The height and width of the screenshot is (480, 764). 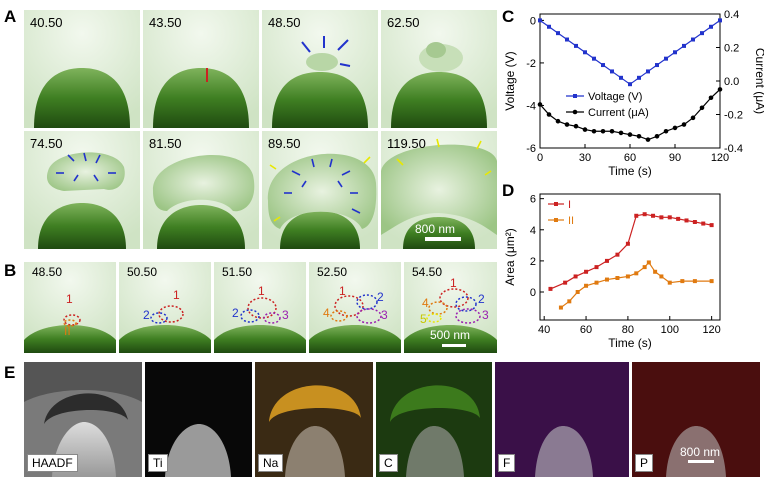 I want to click on eds-map-f: F, so click(x=562, y=419).